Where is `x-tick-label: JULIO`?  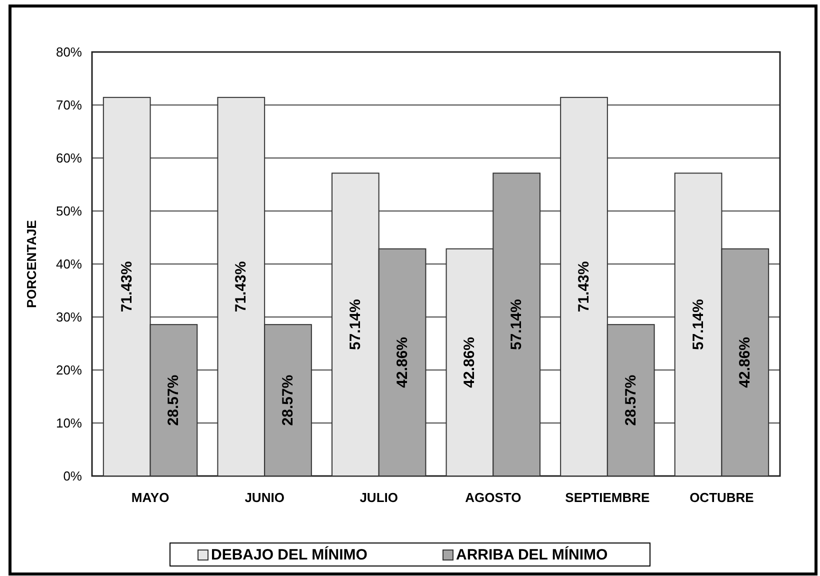 x-tick-label: JULIO is located at coordinates (379, 497).